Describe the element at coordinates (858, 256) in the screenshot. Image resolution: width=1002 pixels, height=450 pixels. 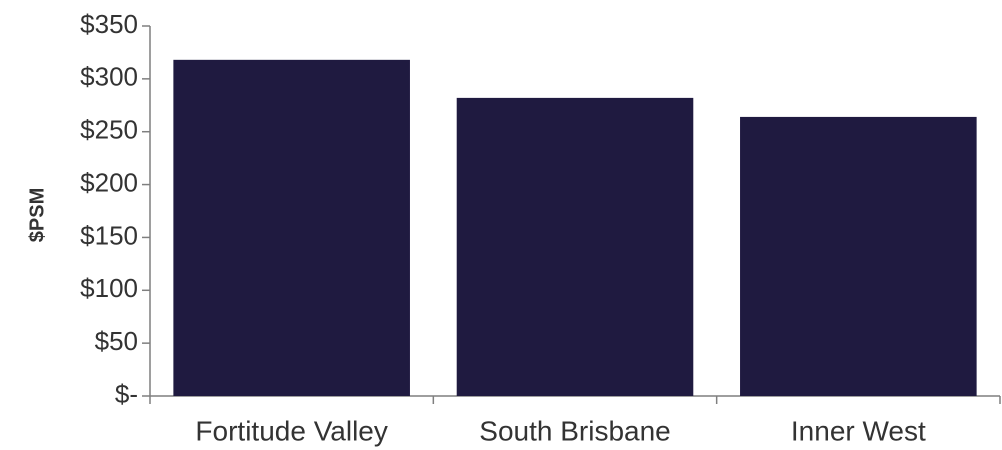
I see `bar-inner-west` at that location.